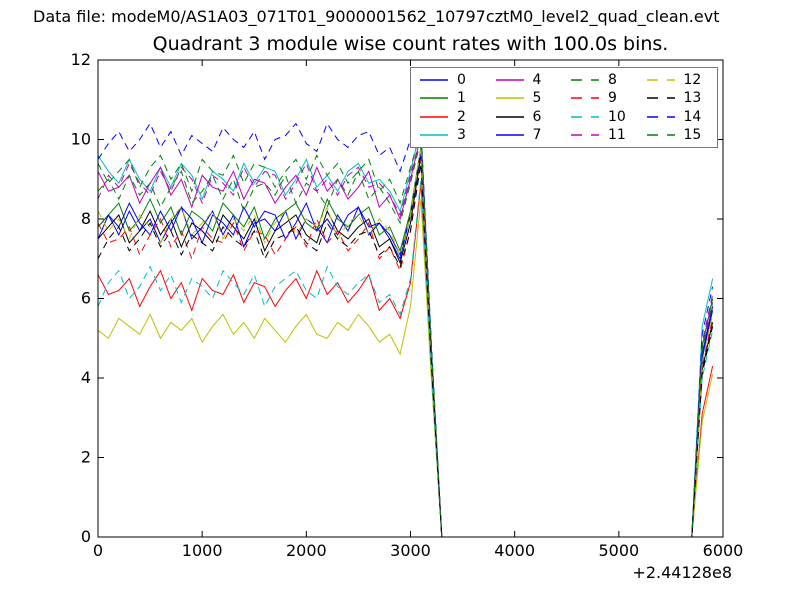 The height and width of the screenshot is (600, 800). What do you see at coordinates (618, 550) in the screenshot?
I see `x-tick-label: 5000` at bounding box center [618, 550].